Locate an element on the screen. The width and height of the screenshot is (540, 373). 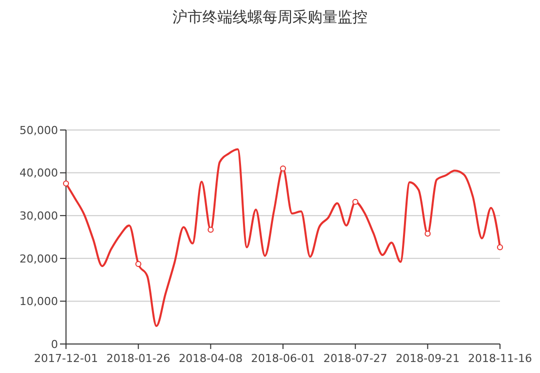
y-tick-label: 50,000 is located at coordinates (39, 130).